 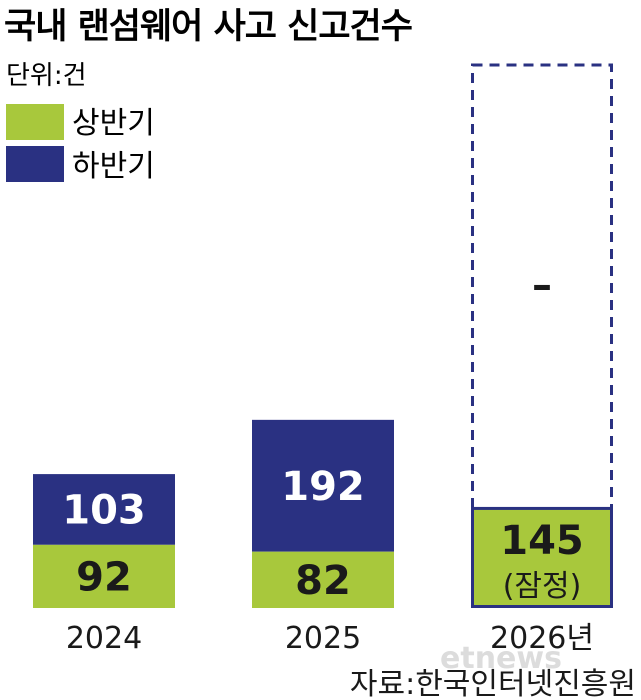 What do you see at coordinates (80, 144) in the screenshot?
I see `legend: 상반기 하반기` at bounding box center [80, 144].